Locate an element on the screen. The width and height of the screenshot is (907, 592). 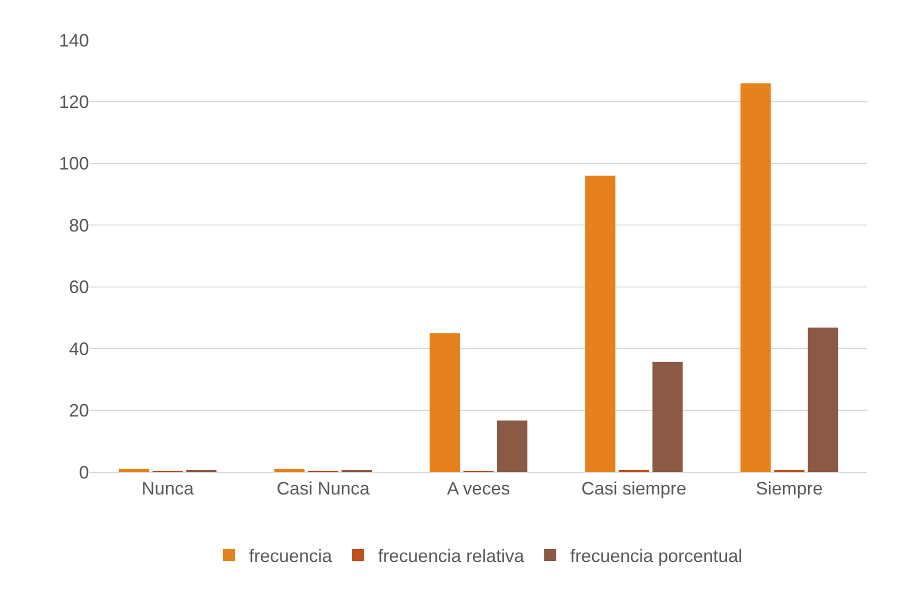
y-tick-label: 140 is located at coordinates (73, 40).